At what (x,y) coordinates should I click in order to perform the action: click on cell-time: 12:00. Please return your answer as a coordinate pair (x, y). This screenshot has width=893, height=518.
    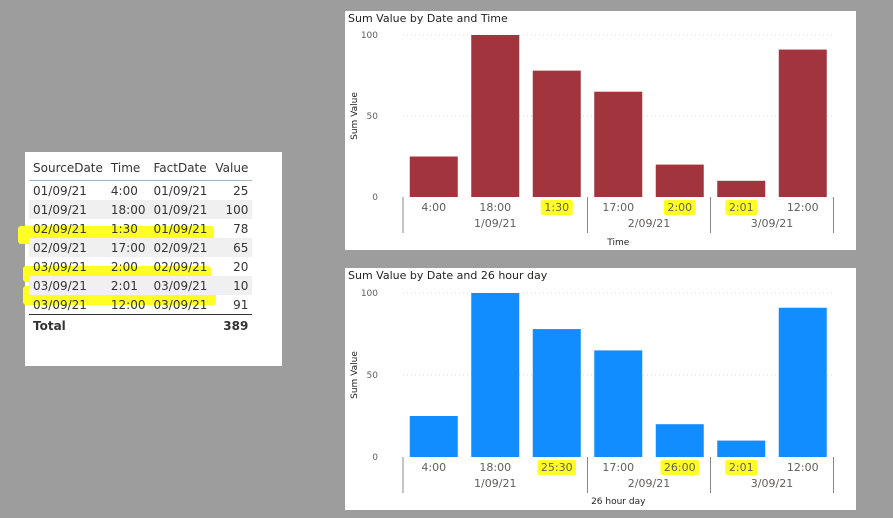
    Looking at the image, I should click on (128, 304).